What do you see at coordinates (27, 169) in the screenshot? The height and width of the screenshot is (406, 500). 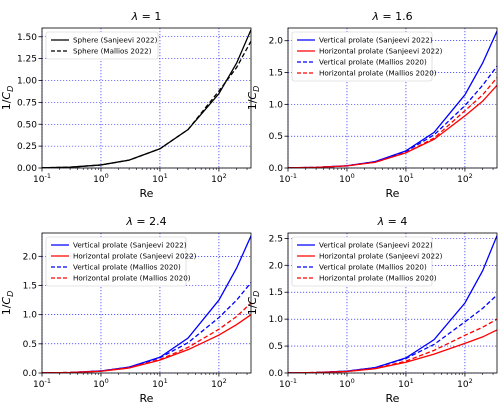 I see `y-tick-label: 0.00` at bounding box center [27, 169].